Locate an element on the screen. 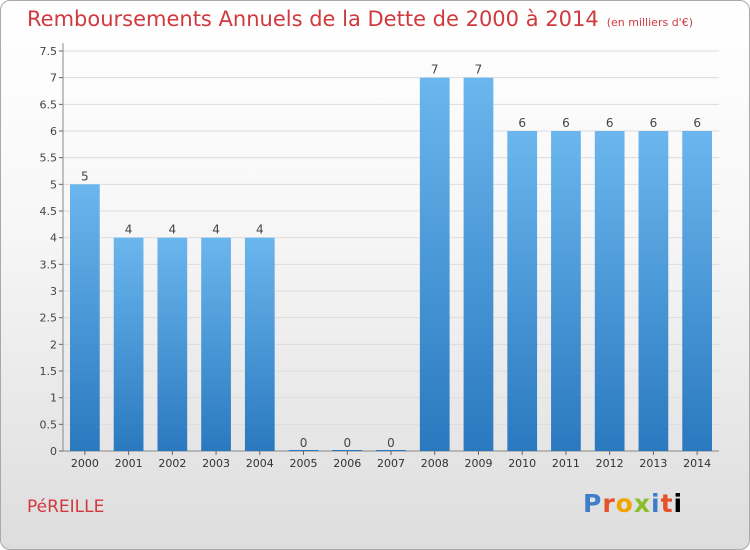 The image size is (750, 550). y-tick-label: 6.5 is located at coordinates (49, 104).